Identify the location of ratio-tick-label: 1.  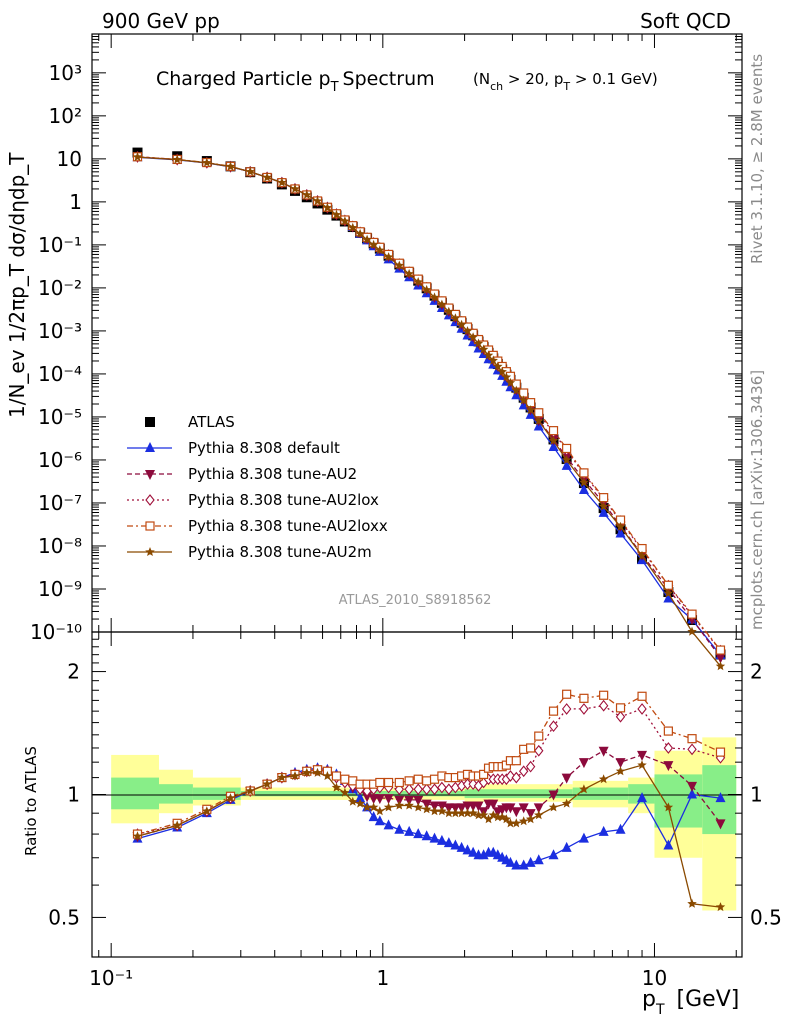
(73, 795).